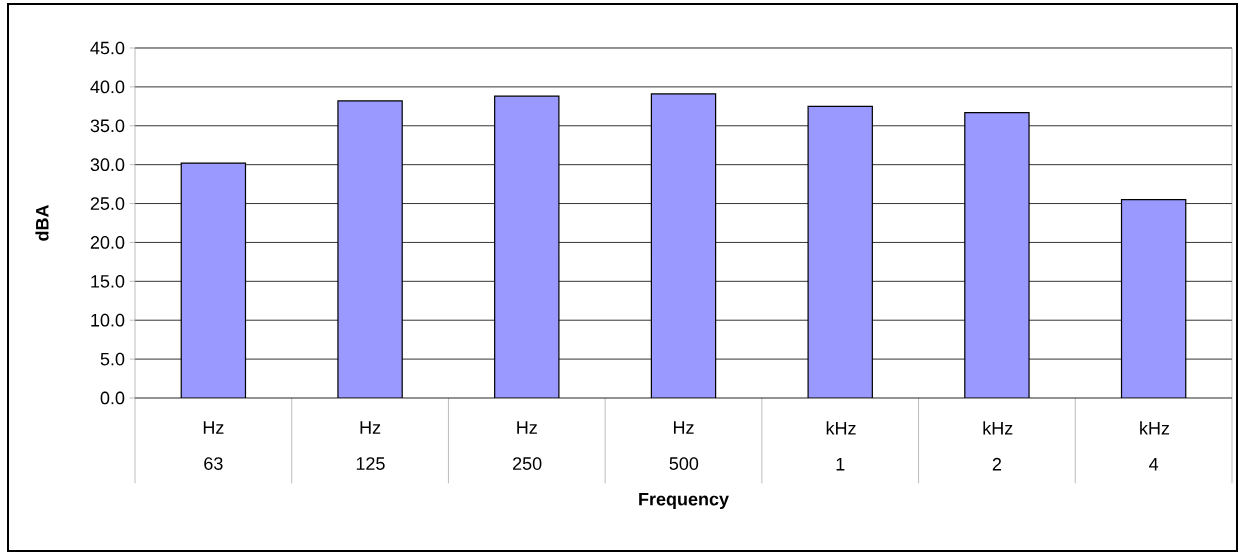 The width and height of the screenshot is (1240, 557). I want to click on category-label: kHz 4, so click(1155, 446).